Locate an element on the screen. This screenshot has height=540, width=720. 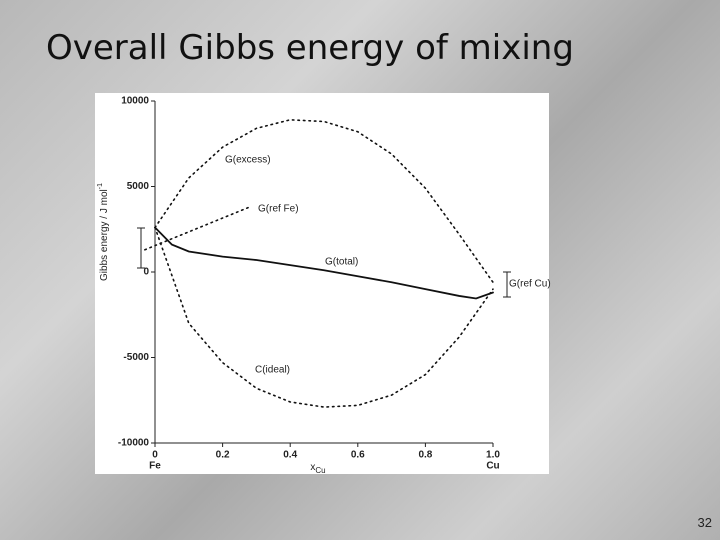
y-axis-label-main: Gibbs energy / J mol is located at coordinates (104, 235).